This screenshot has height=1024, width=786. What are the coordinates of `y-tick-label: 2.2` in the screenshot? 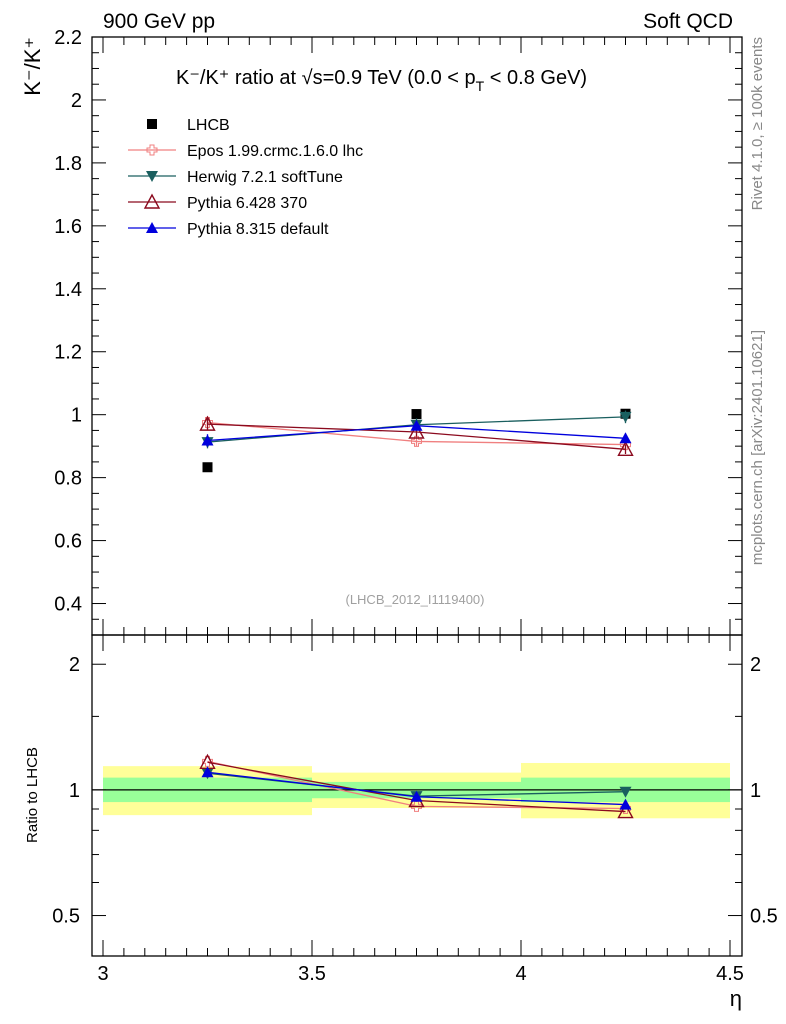 It's located at (68, 38).